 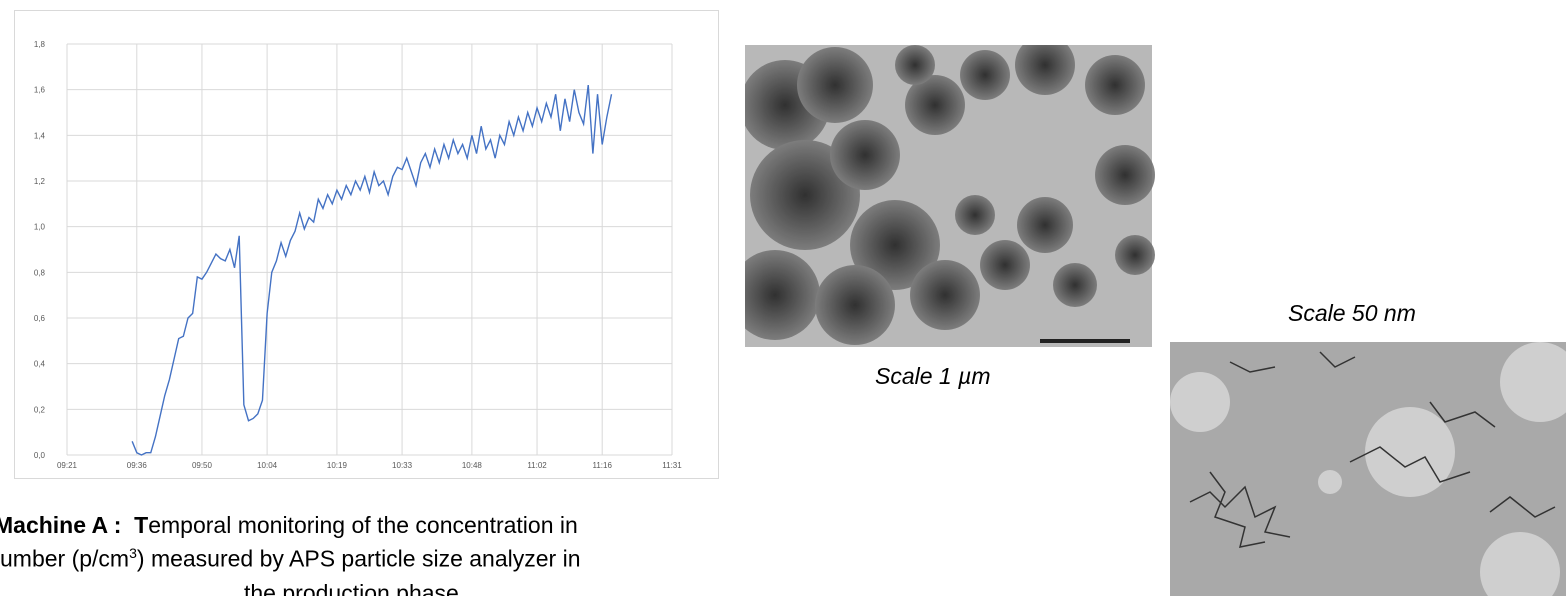 What do you see at coordinates (40, 318) in the screenshot?
I see `y-tick-label: 0,6` at bounding box center [40, 318].